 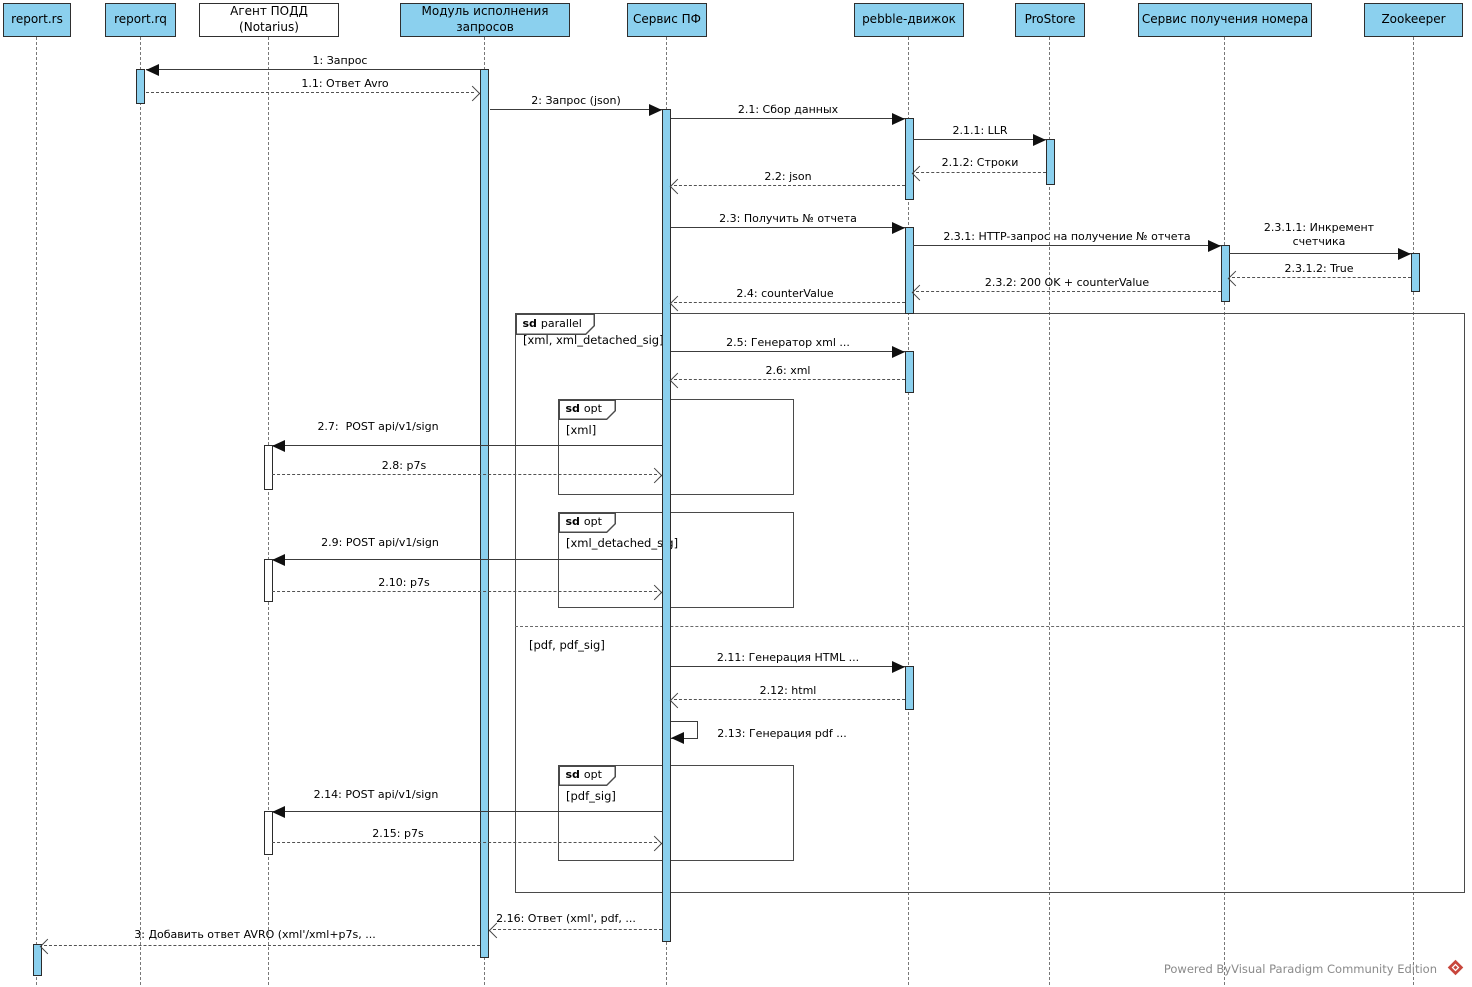 What do you see at coordinates (979, 139) in the screenshot?
I see `message-2.1.1-line` at bounding box center [979, 139].